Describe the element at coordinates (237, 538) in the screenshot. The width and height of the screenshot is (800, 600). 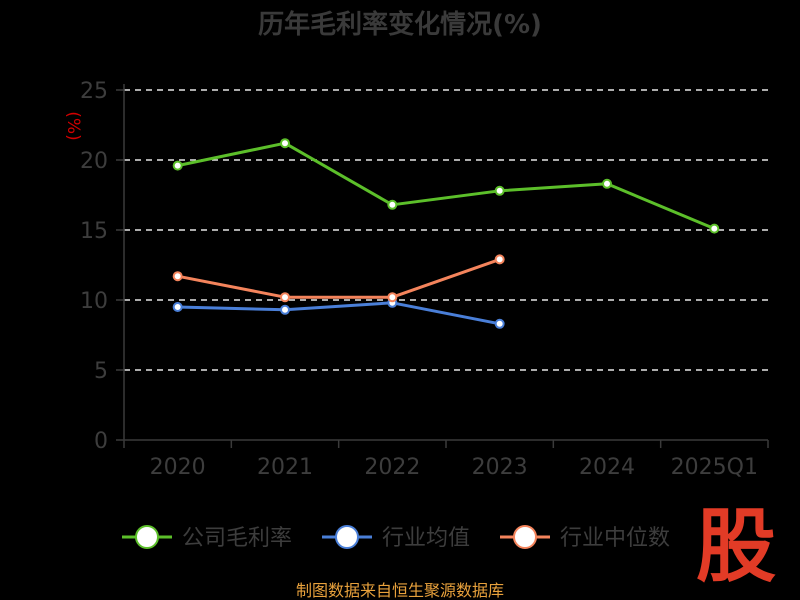
I see `legend-label: 公司毛利率` at that location.